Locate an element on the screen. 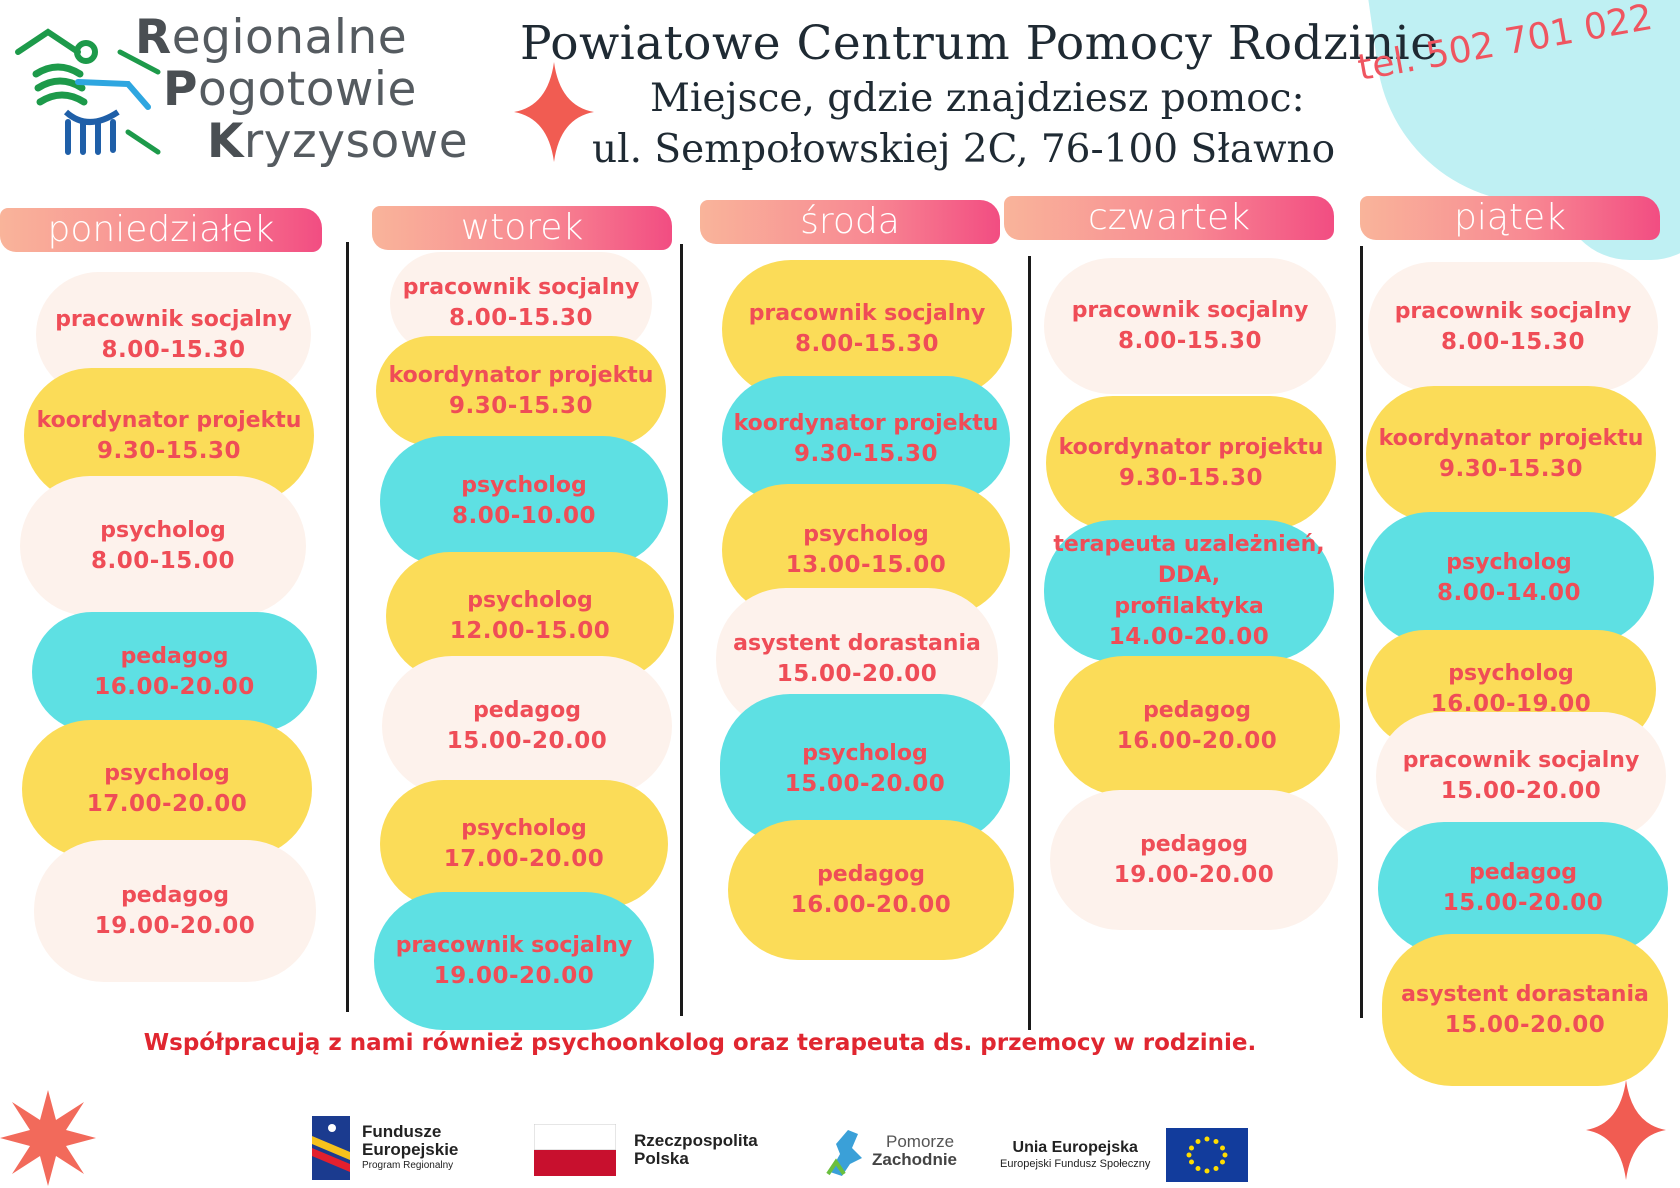 This screenshot has height=1188, width=1680. pz-gryphon-icon is located at coordinates (844, 1153).